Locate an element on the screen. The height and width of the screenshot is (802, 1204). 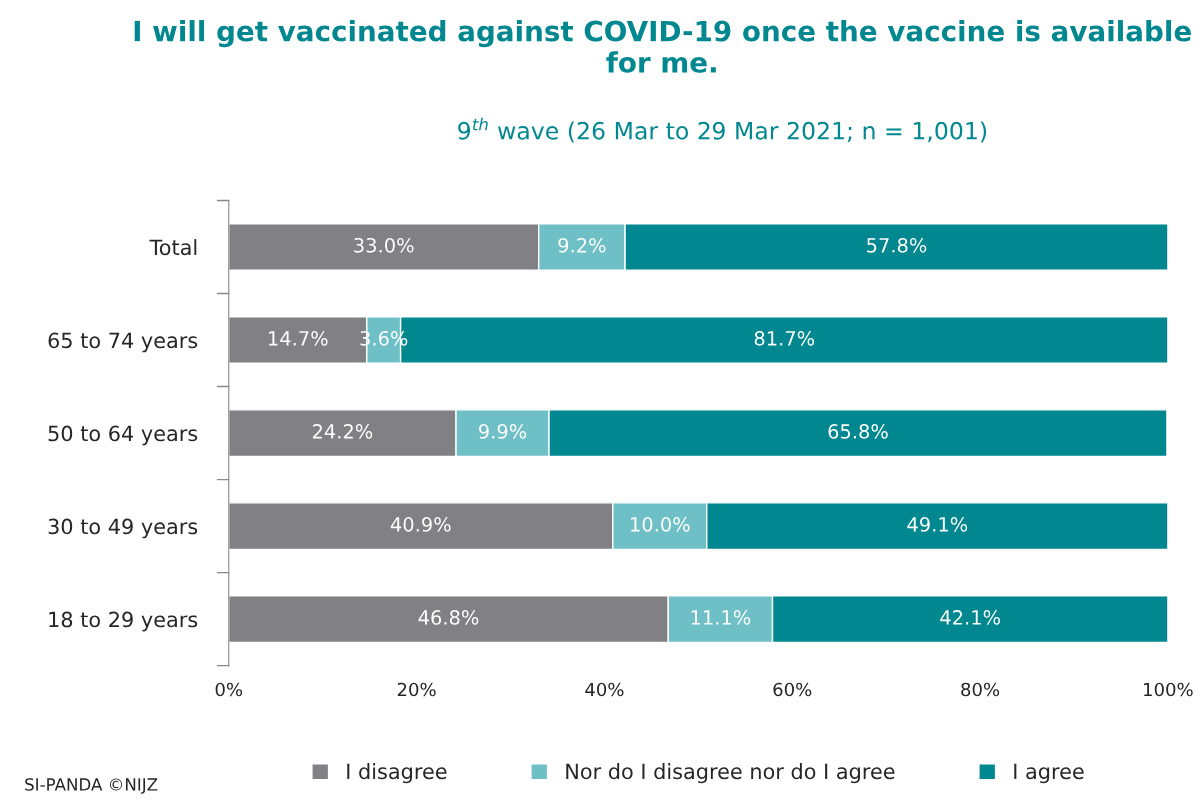
chart-title: I will get vaccinated against COVID-19 once the vaccine is available for me. is located at coordinates (662, 46).